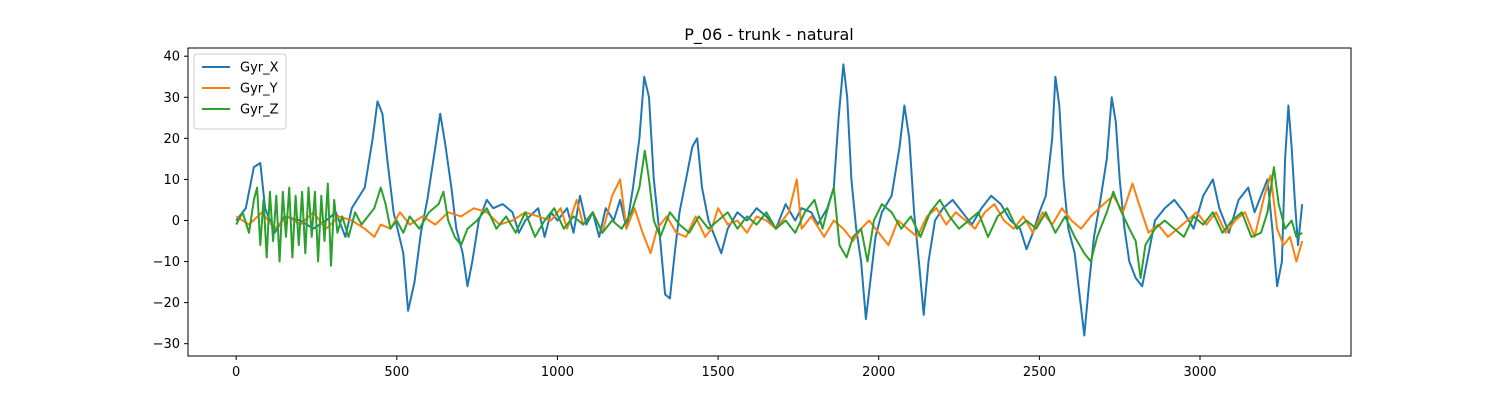 This screenshot has width=1500, height=400. I want to click on x-tick-label: 1500, so click(718, 372).